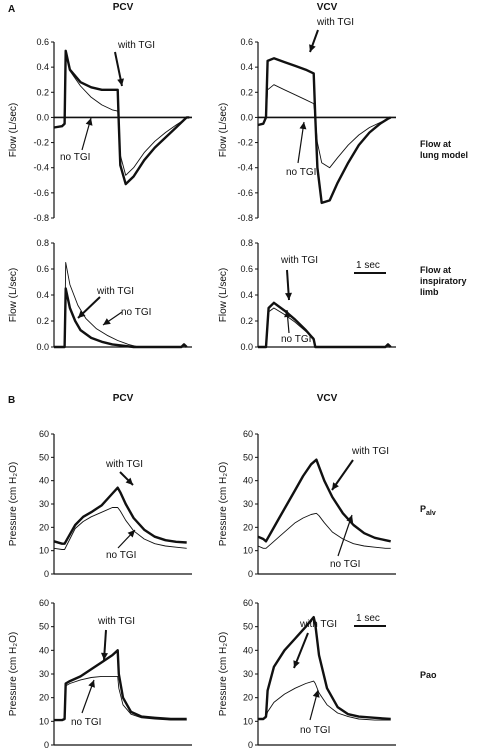  What do you see at coordinates (435, 270) in the screenshot?
I see `row-label-flow-insp-line1: Flow at` at bounding box center [435, 270].